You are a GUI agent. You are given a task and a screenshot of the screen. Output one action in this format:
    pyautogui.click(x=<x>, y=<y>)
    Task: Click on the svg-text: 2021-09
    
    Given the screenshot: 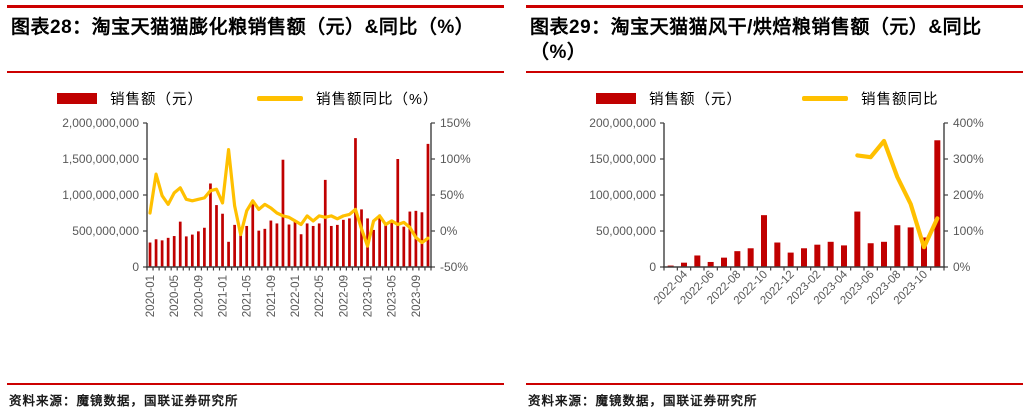 What is the action you would take?
    pyautogui.click(x=272, y=296)
    